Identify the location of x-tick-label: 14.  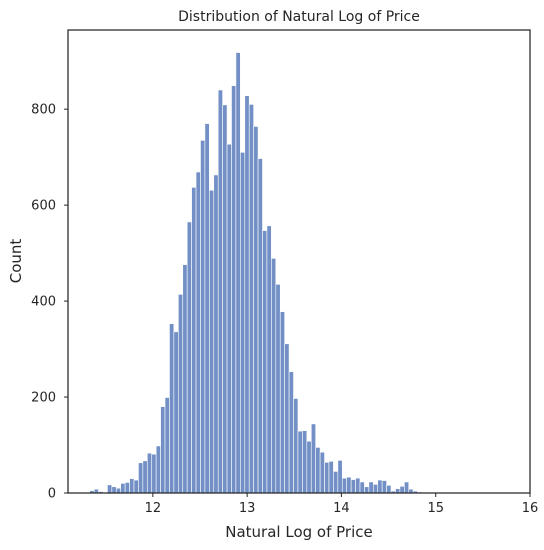
(341, 508).